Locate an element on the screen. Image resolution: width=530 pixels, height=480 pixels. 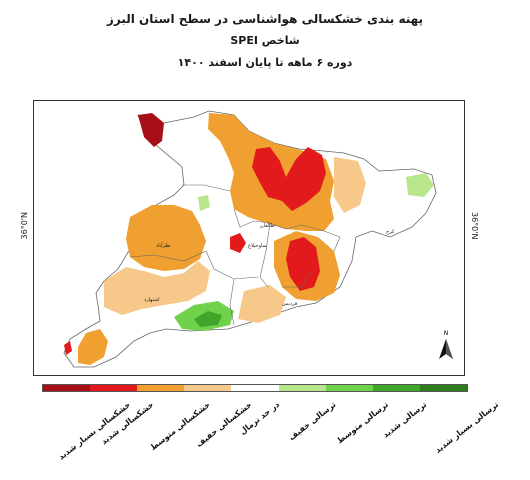
north-arrow-icon: N is located at coordinates (446, 344).